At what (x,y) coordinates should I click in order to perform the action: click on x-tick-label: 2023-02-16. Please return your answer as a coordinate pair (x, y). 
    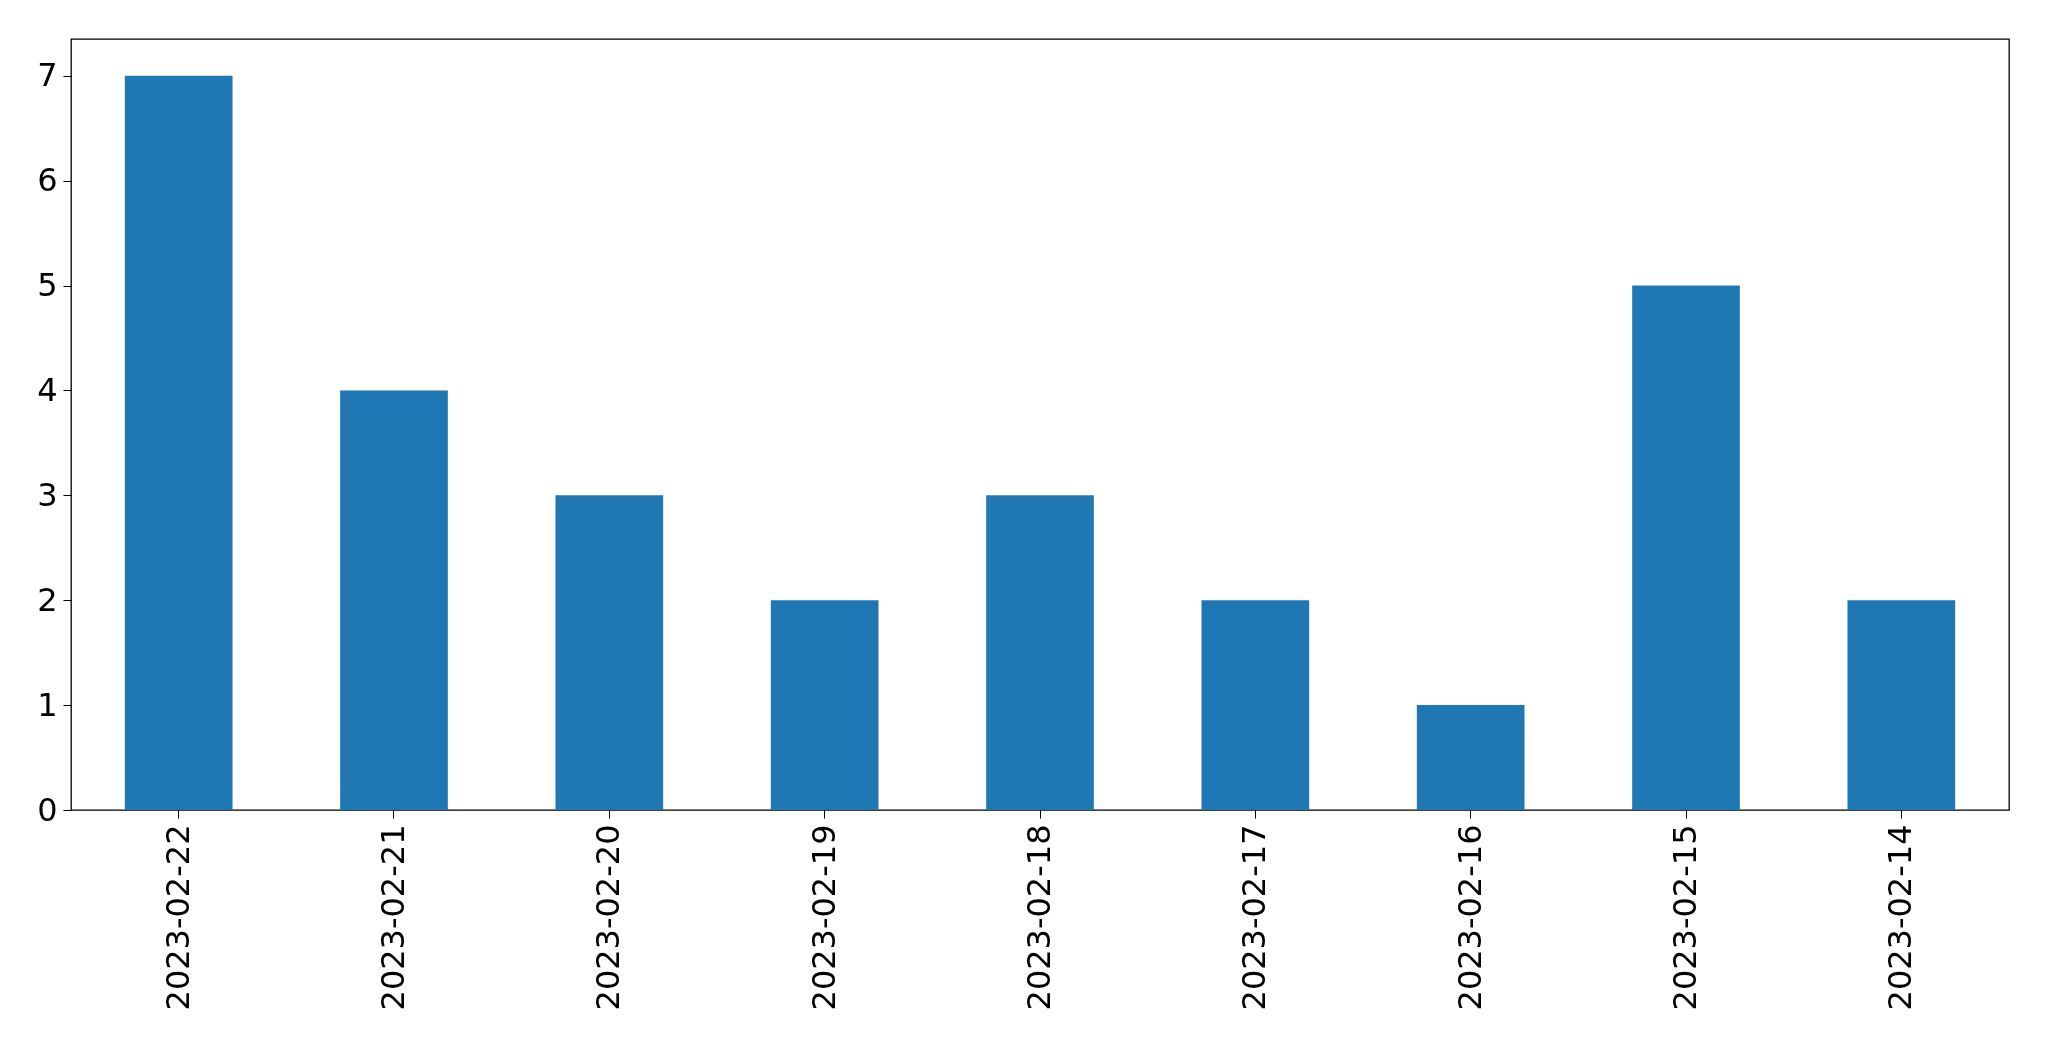
    Looking at the image, I should click on (1469, 917).